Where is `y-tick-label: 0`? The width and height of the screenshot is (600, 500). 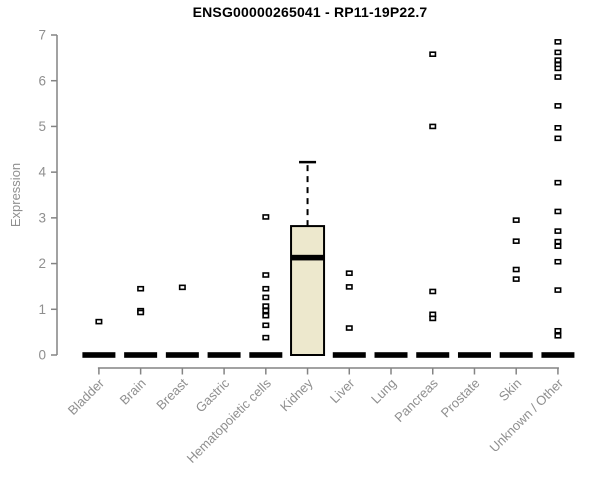 y-tick-label: 0 is located at coordinates (42, 355).